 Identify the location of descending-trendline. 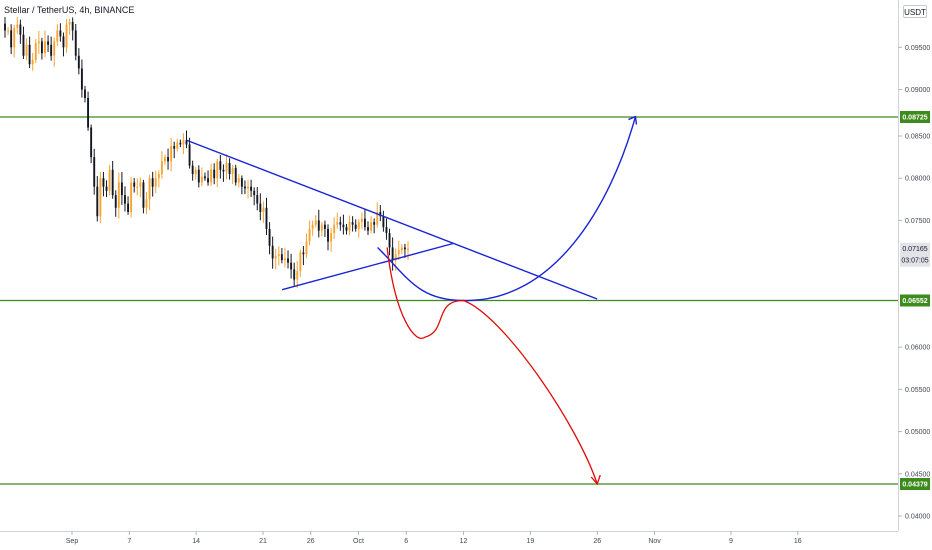
(392, 219).